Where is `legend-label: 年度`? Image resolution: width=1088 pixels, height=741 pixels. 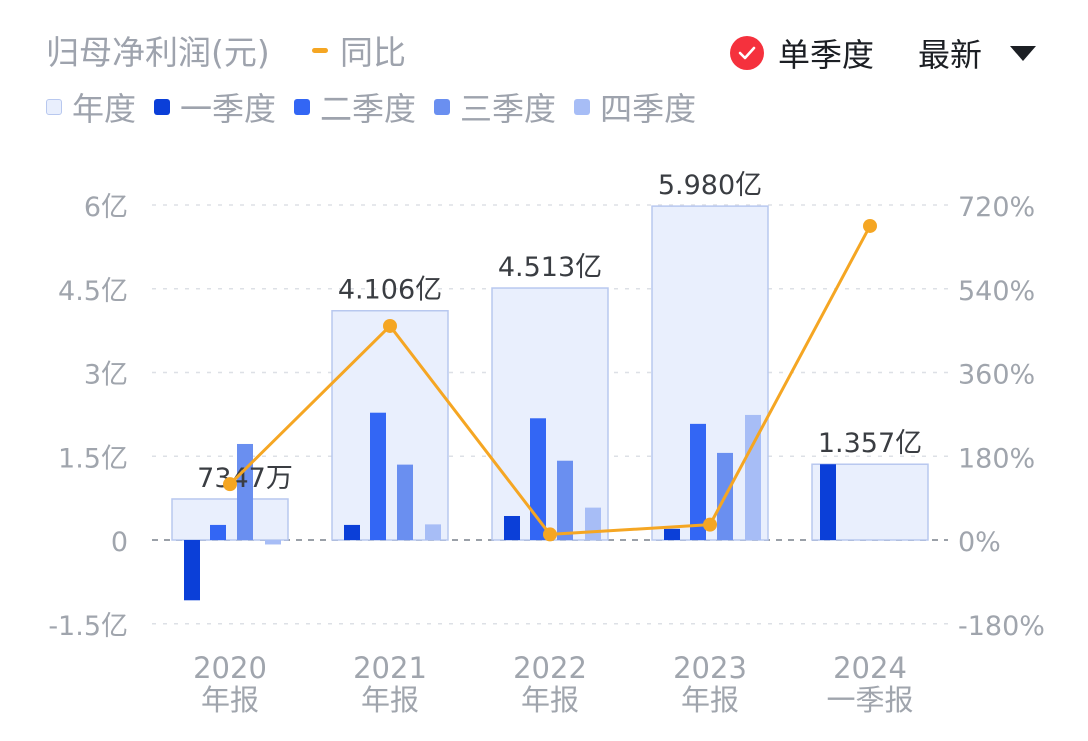
legend-label: 年度 is located at coordinates (104, 109).